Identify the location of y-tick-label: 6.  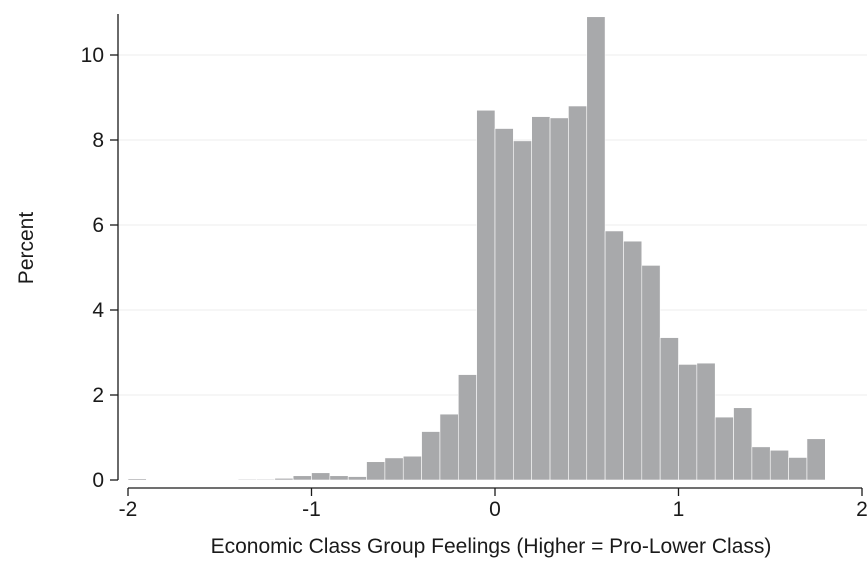
(98, 225).